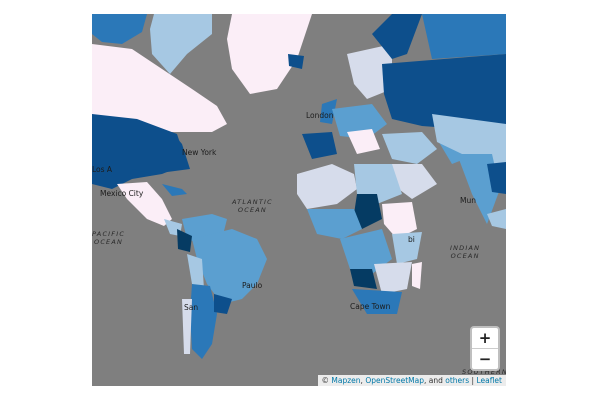 This screenshot has height=400, width=600. I want to click on zoom-in-button: +, so click(485, 338).